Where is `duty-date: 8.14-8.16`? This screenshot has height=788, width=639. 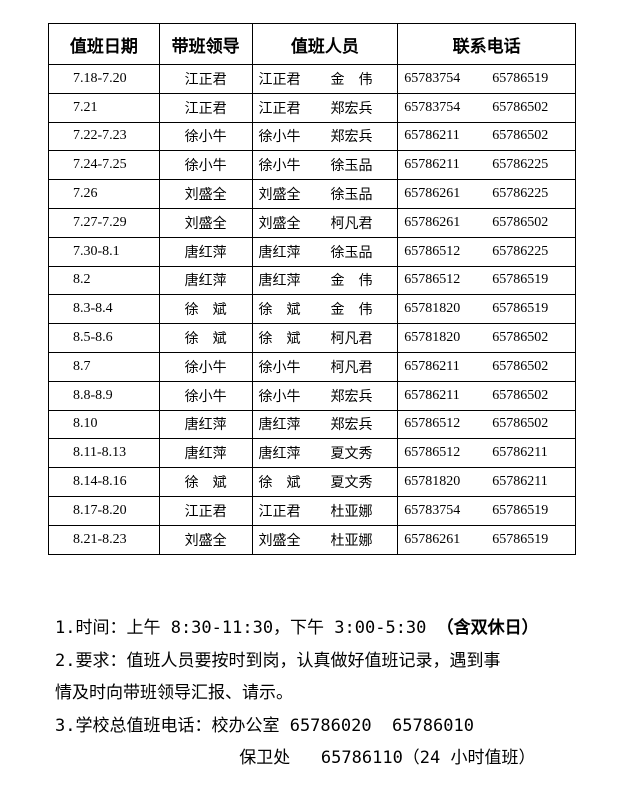
duty-date: 8.14-8.16 is located at coordinates (104, 482).